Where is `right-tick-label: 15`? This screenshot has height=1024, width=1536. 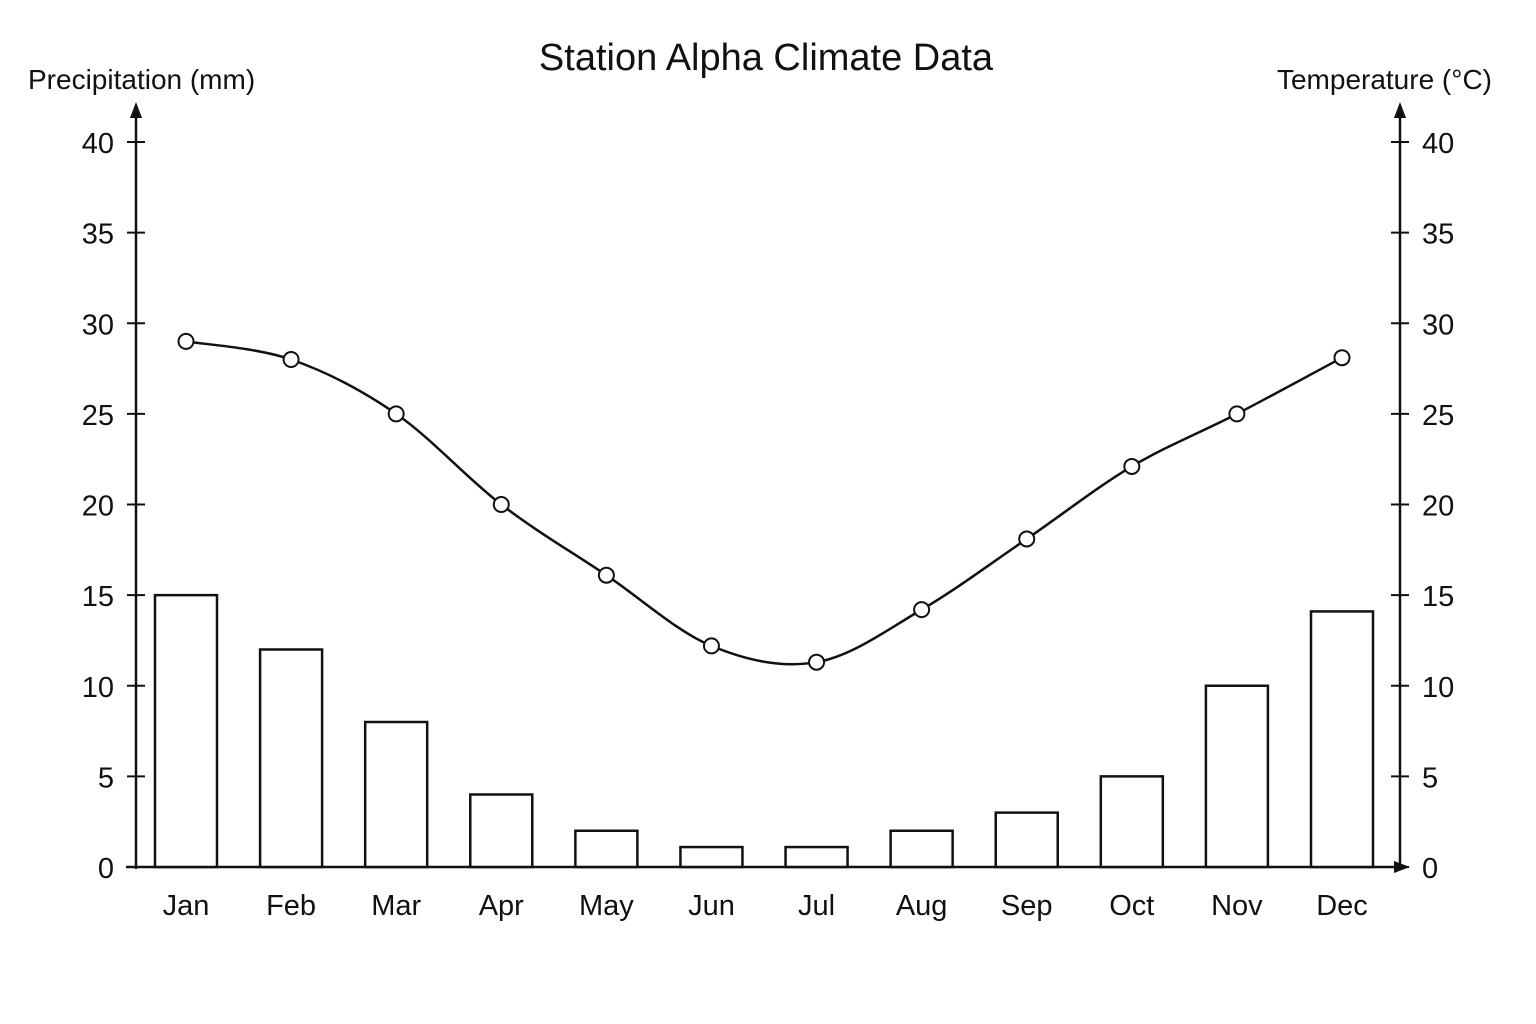 right-tick-label: 15 is located at coordinates (1438, 597).